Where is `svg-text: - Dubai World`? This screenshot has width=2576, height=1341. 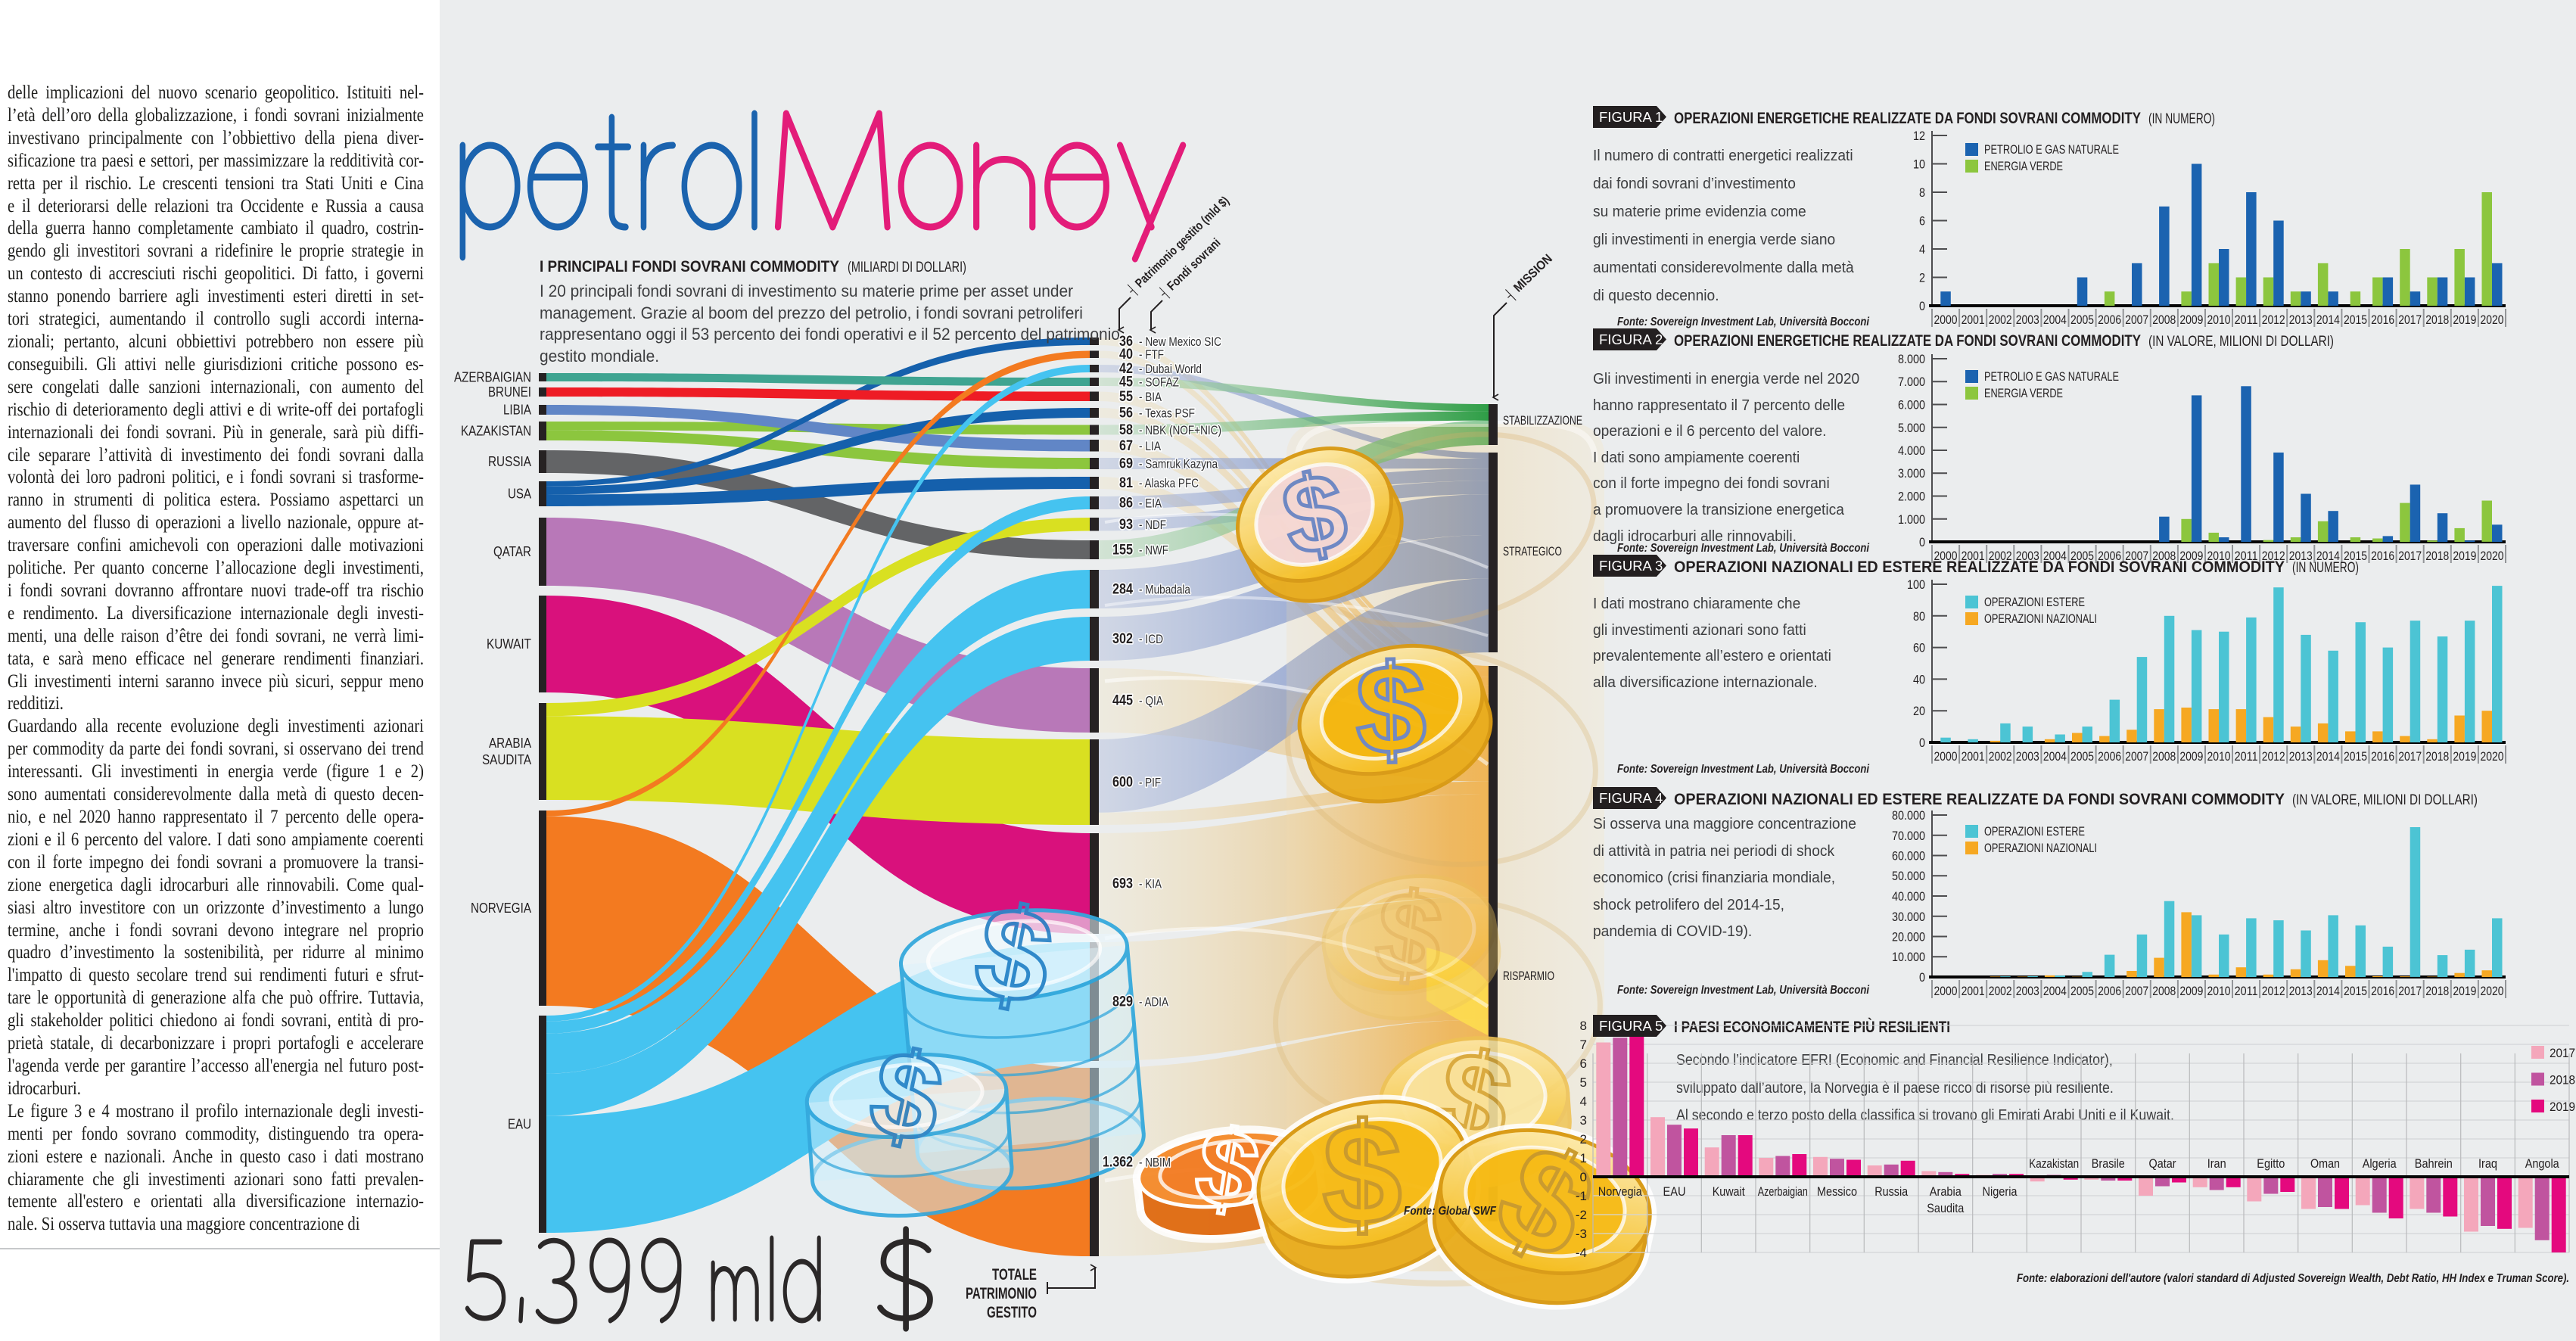 svg-text: - Dubai World is located at coordinates (1170, 369).